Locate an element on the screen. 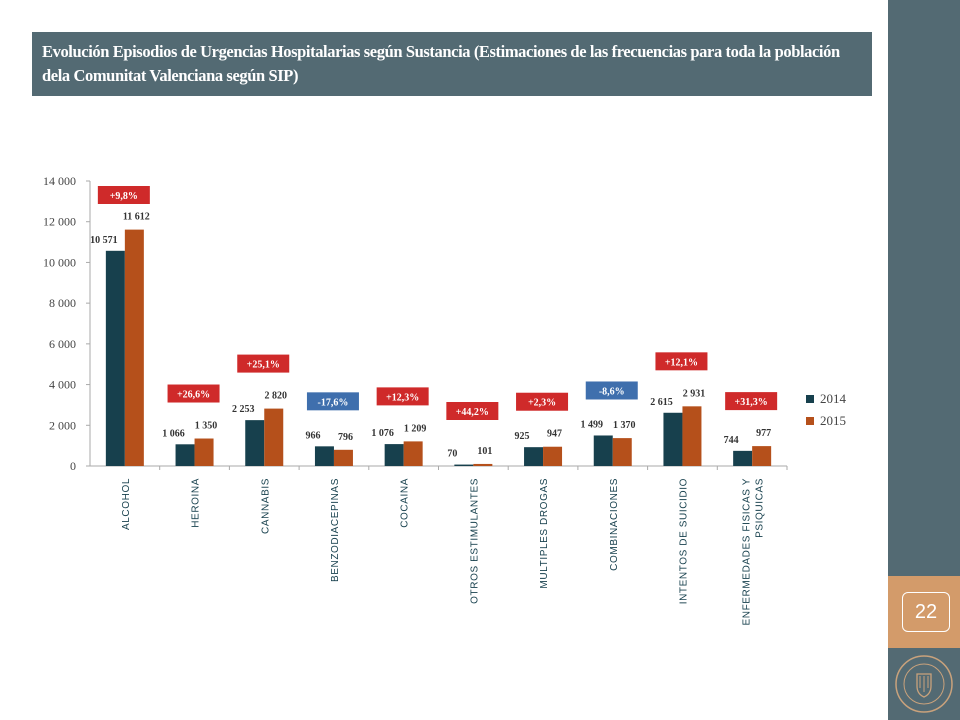  y-tick-label: 14 000 is located at coordinates (59, 181).